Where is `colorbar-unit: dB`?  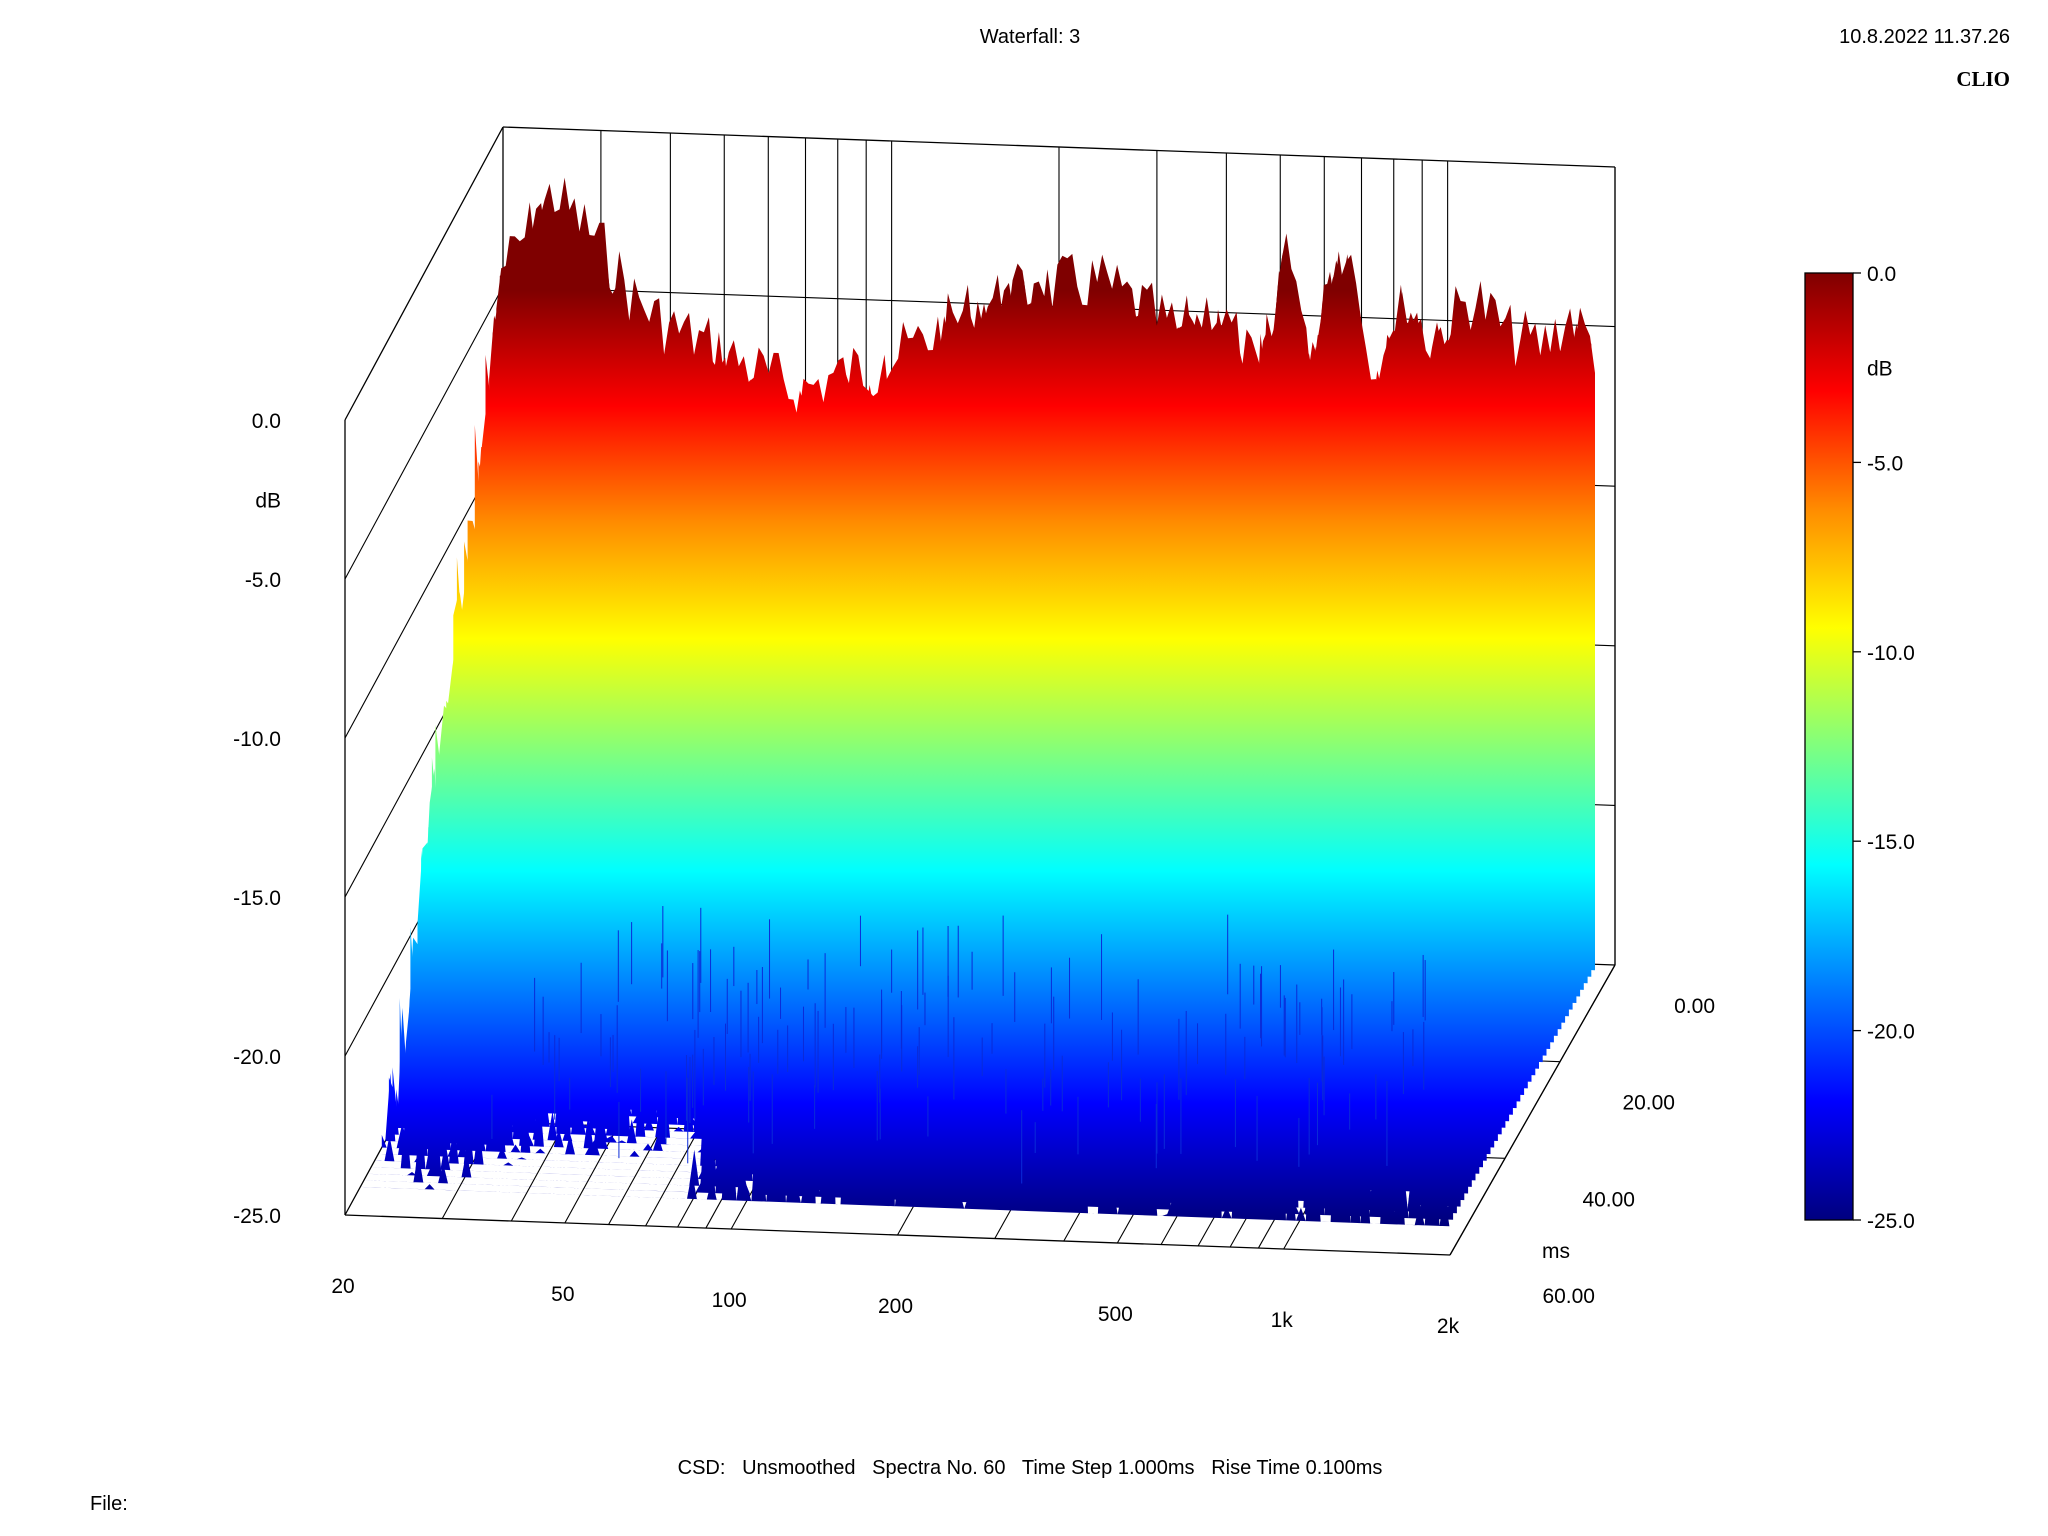
colorbar-unit: dB is located at coordinates (1880, 369).